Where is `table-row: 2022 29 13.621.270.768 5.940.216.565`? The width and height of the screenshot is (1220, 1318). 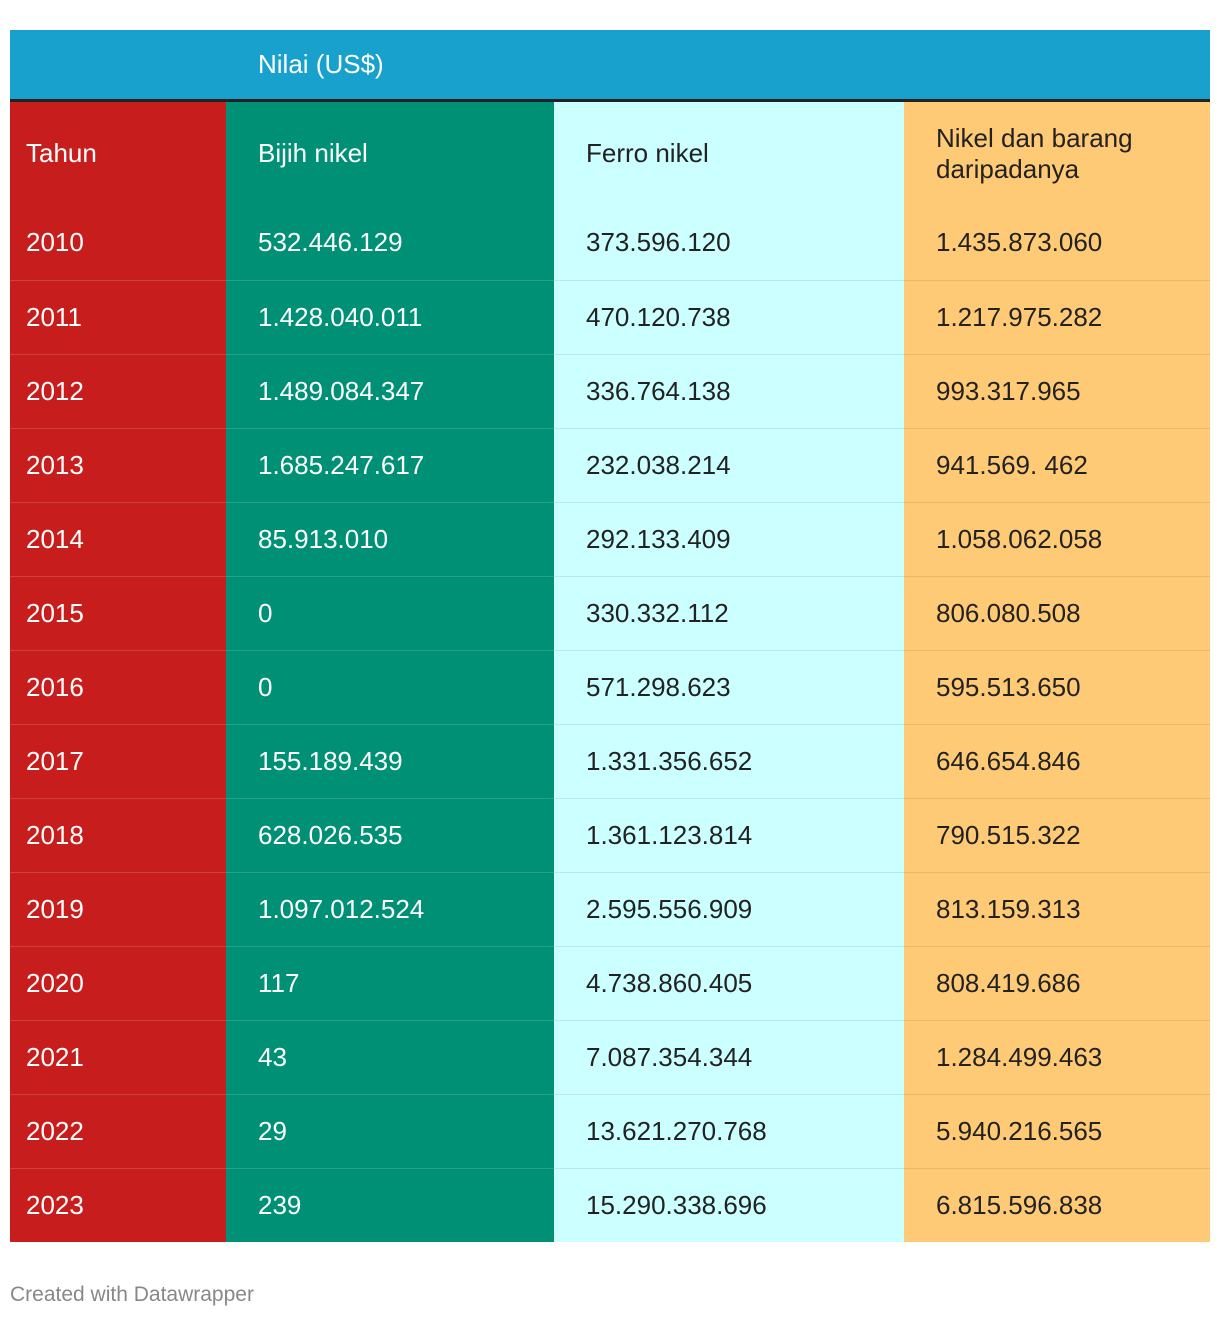
table-row: 2022 29 13.621.270.768 5.940.216.565 is located at coordinates (610, 1131).